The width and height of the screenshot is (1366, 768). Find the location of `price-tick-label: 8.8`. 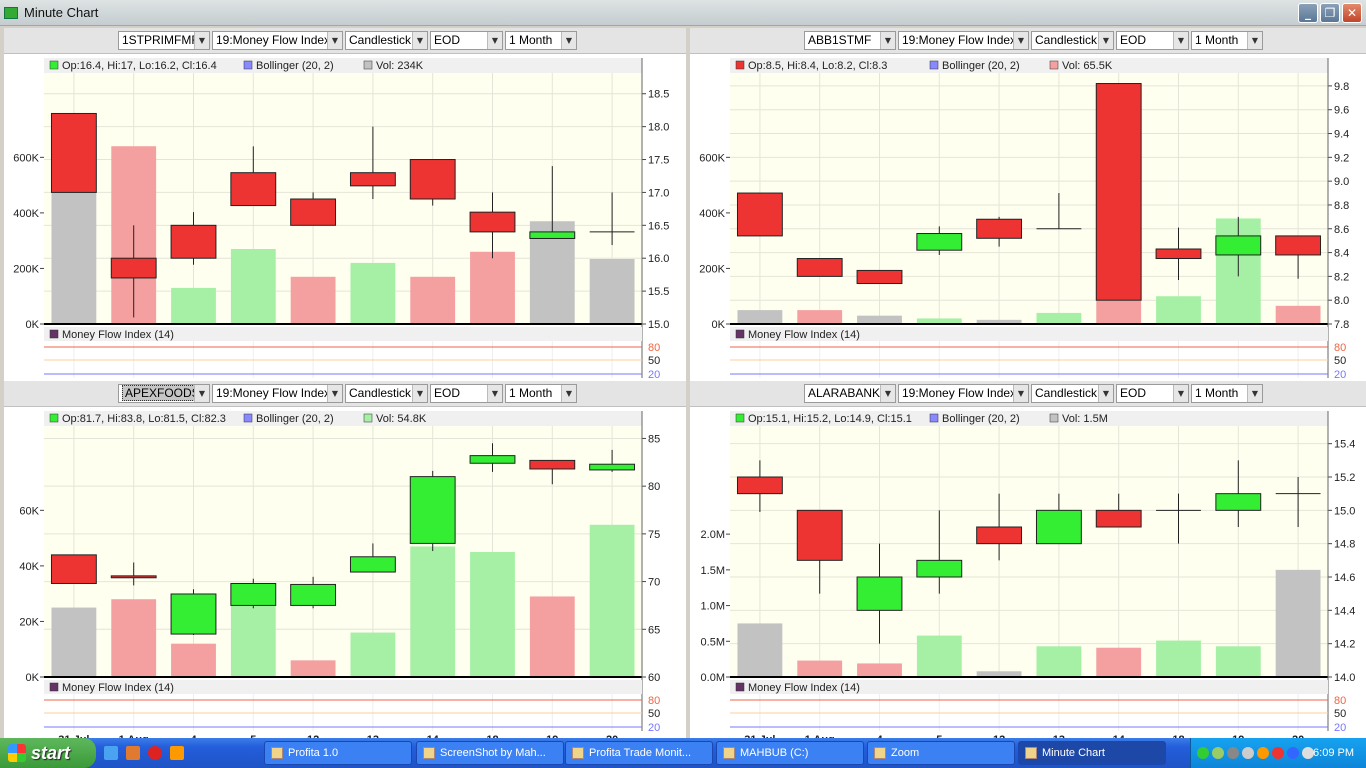

price-tick-label: 8.8 is located at coordinates (1341, 206).